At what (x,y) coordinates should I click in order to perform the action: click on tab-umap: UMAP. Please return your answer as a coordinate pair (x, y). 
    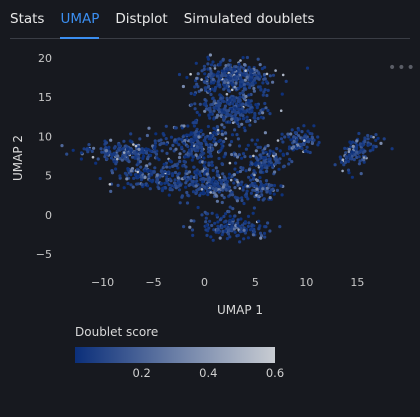
    Looking at the image, I should click on (79, 25).